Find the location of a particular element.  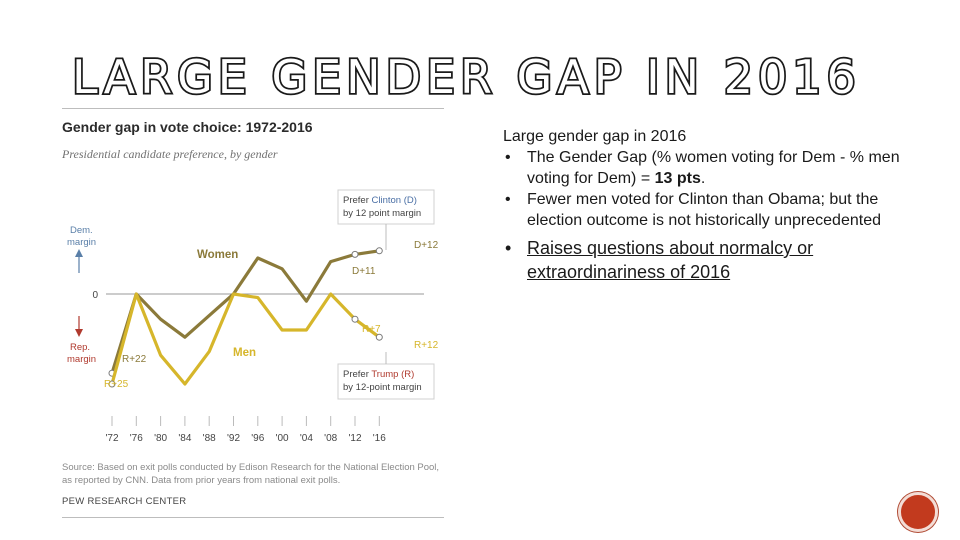

x-tick-label: '00 is located at coordinates (282, 438).